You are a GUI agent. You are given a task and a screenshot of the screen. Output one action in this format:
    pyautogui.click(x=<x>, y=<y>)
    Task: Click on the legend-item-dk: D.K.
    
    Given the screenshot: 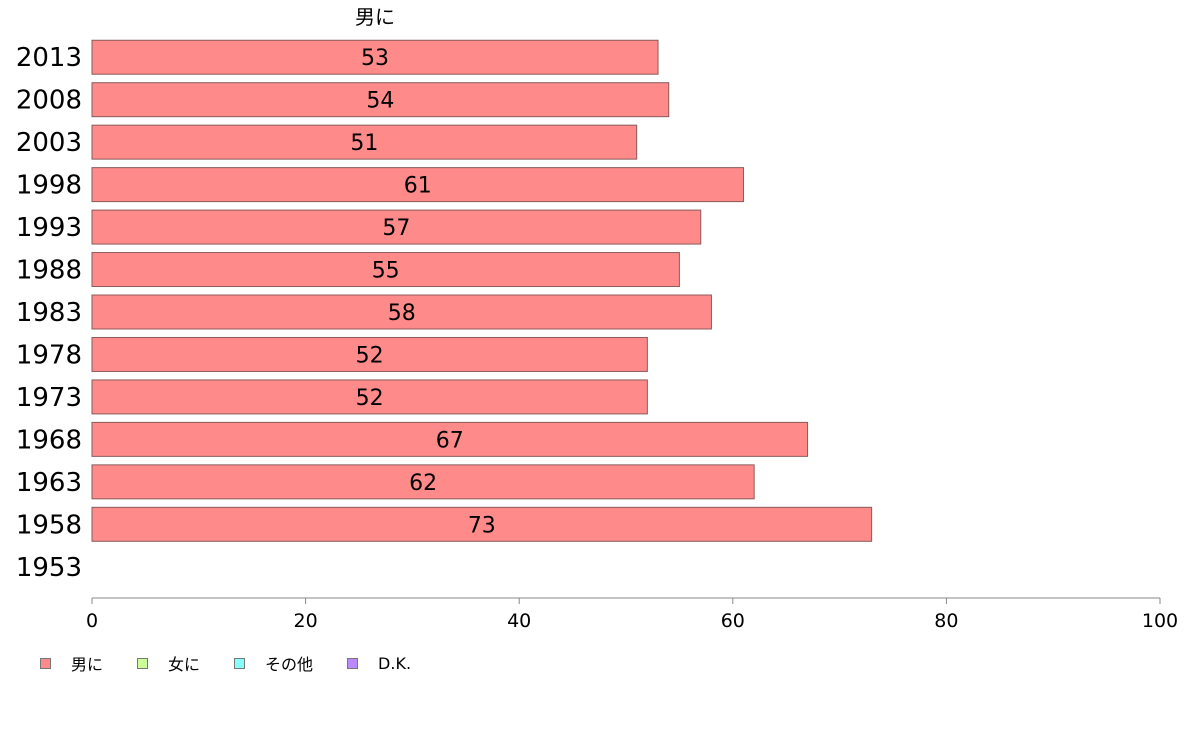 What is the action you would take?
    pyautogui.click(x=379, y=663)
    